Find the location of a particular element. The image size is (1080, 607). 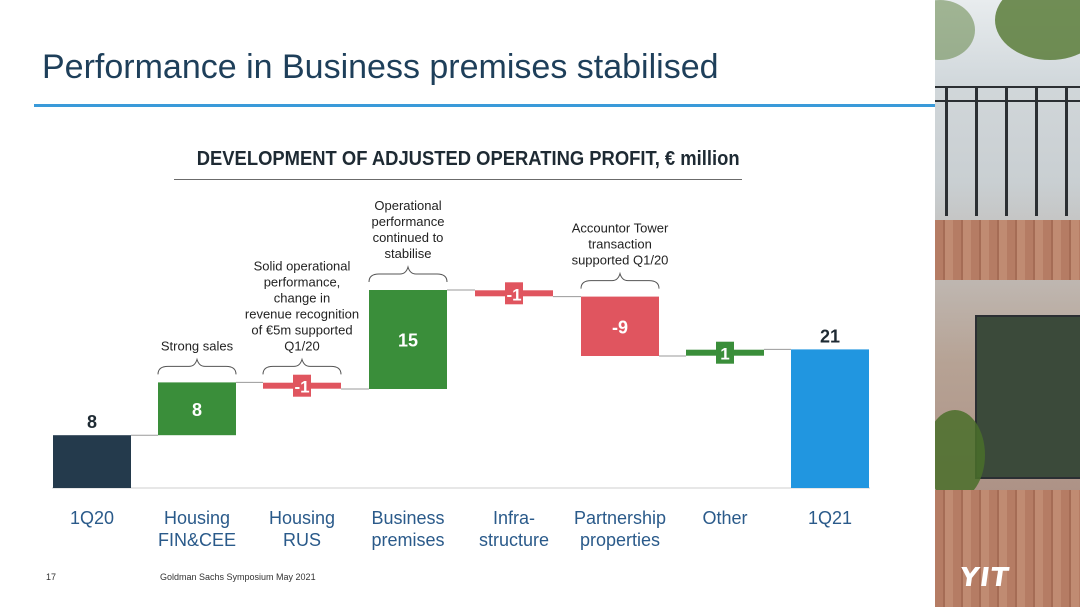

tick-label-3-0: Business is located at coordinates (407, 518).